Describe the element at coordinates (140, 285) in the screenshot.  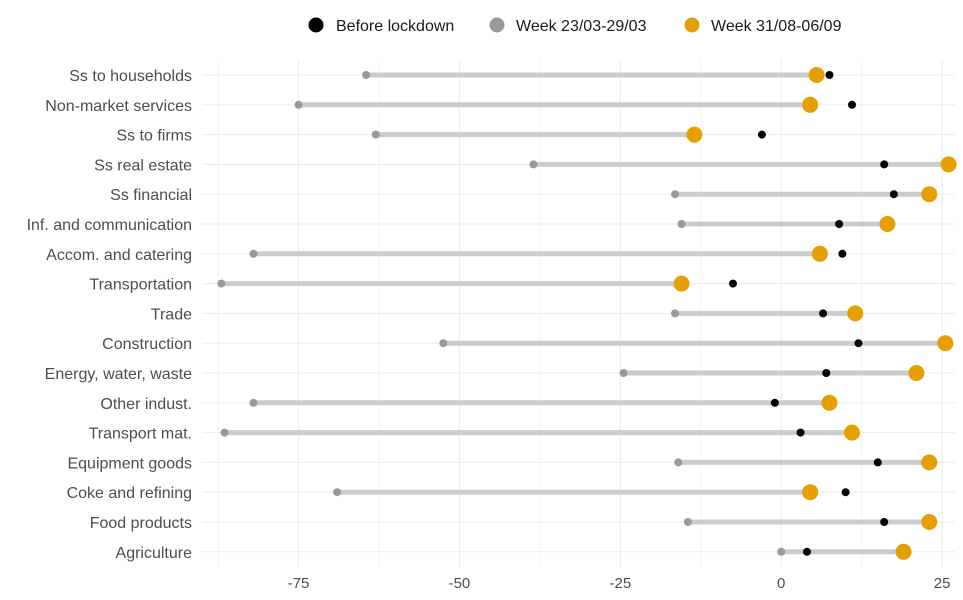
I see `category-label: Transportation` at that location.